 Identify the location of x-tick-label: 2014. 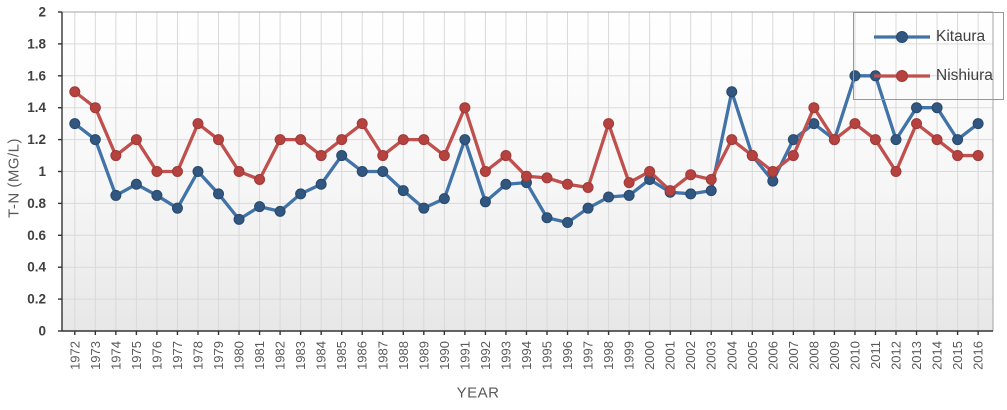
(937, 355).